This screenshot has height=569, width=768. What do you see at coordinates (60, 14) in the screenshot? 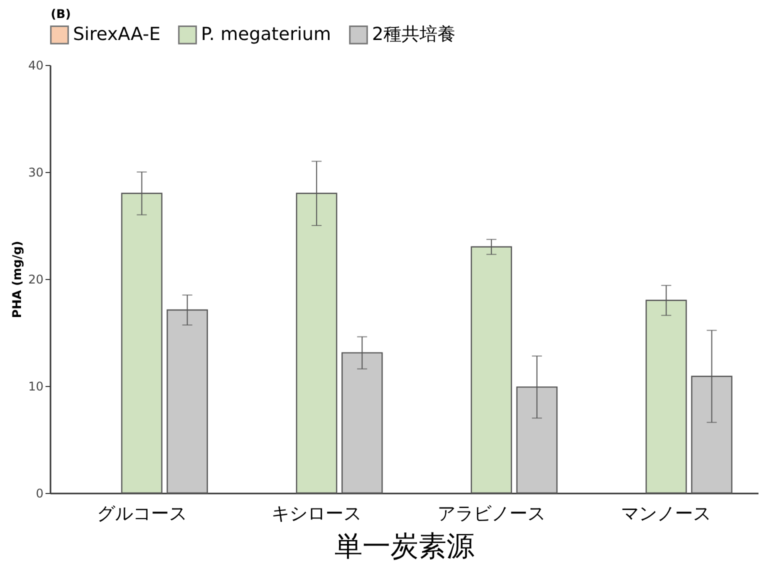
I see `chart-title: (B)` at bounding box center [60, 14].